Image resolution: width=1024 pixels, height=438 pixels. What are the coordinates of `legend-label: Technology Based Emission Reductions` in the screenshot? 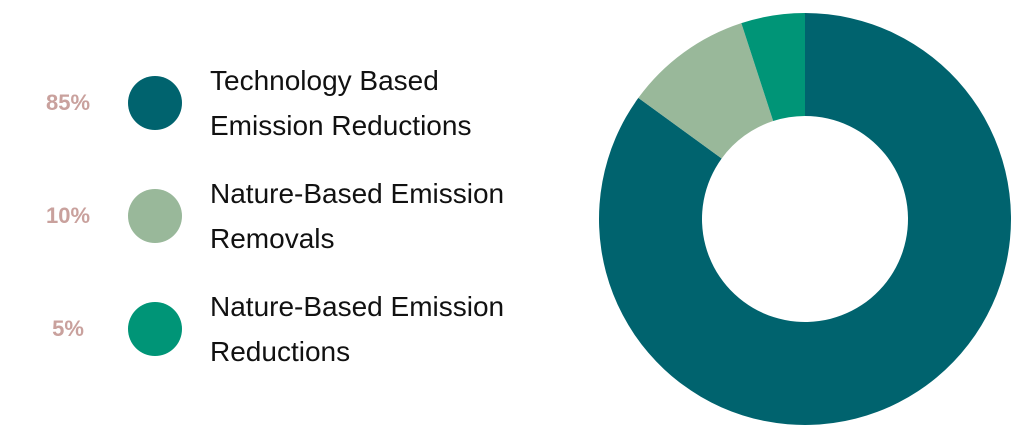 It's located at (341, 103).